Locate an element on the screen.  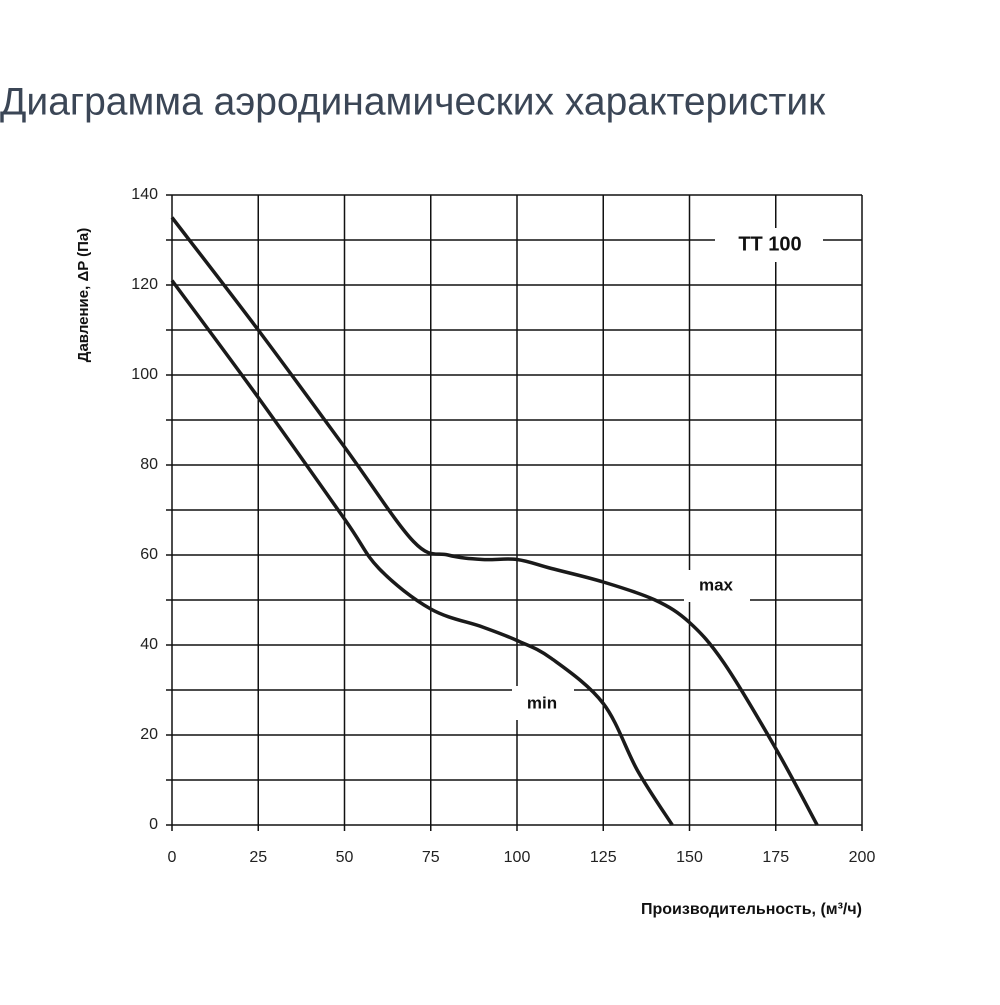
x-tick-label: 150 is located at coordinates (689, 857).